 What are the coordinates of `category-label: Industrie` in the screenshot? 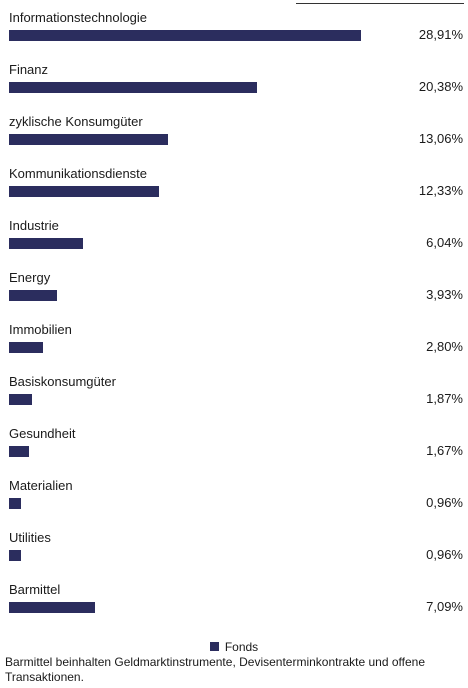 It's located at (34, 225).